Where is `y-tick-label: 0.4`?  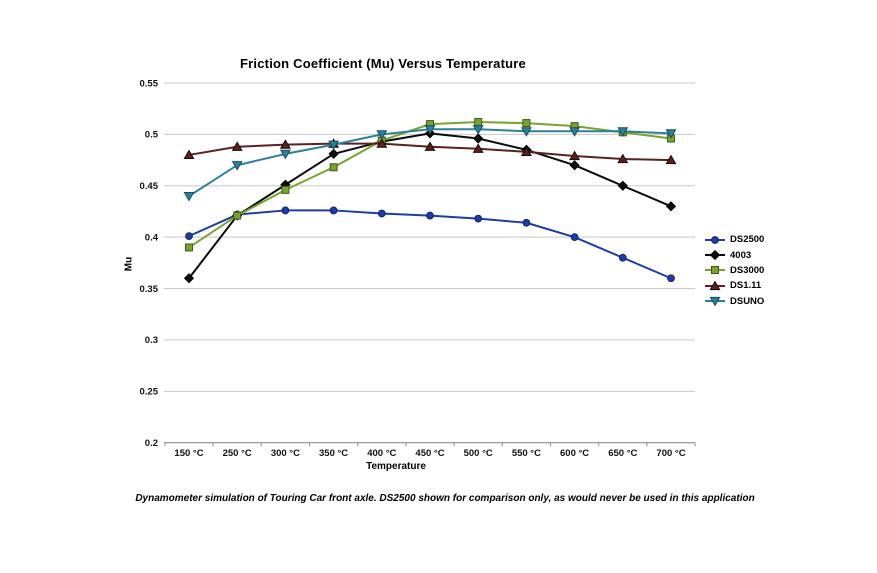 y-tick-label: 0.4 is located at coordinates (152, 237).